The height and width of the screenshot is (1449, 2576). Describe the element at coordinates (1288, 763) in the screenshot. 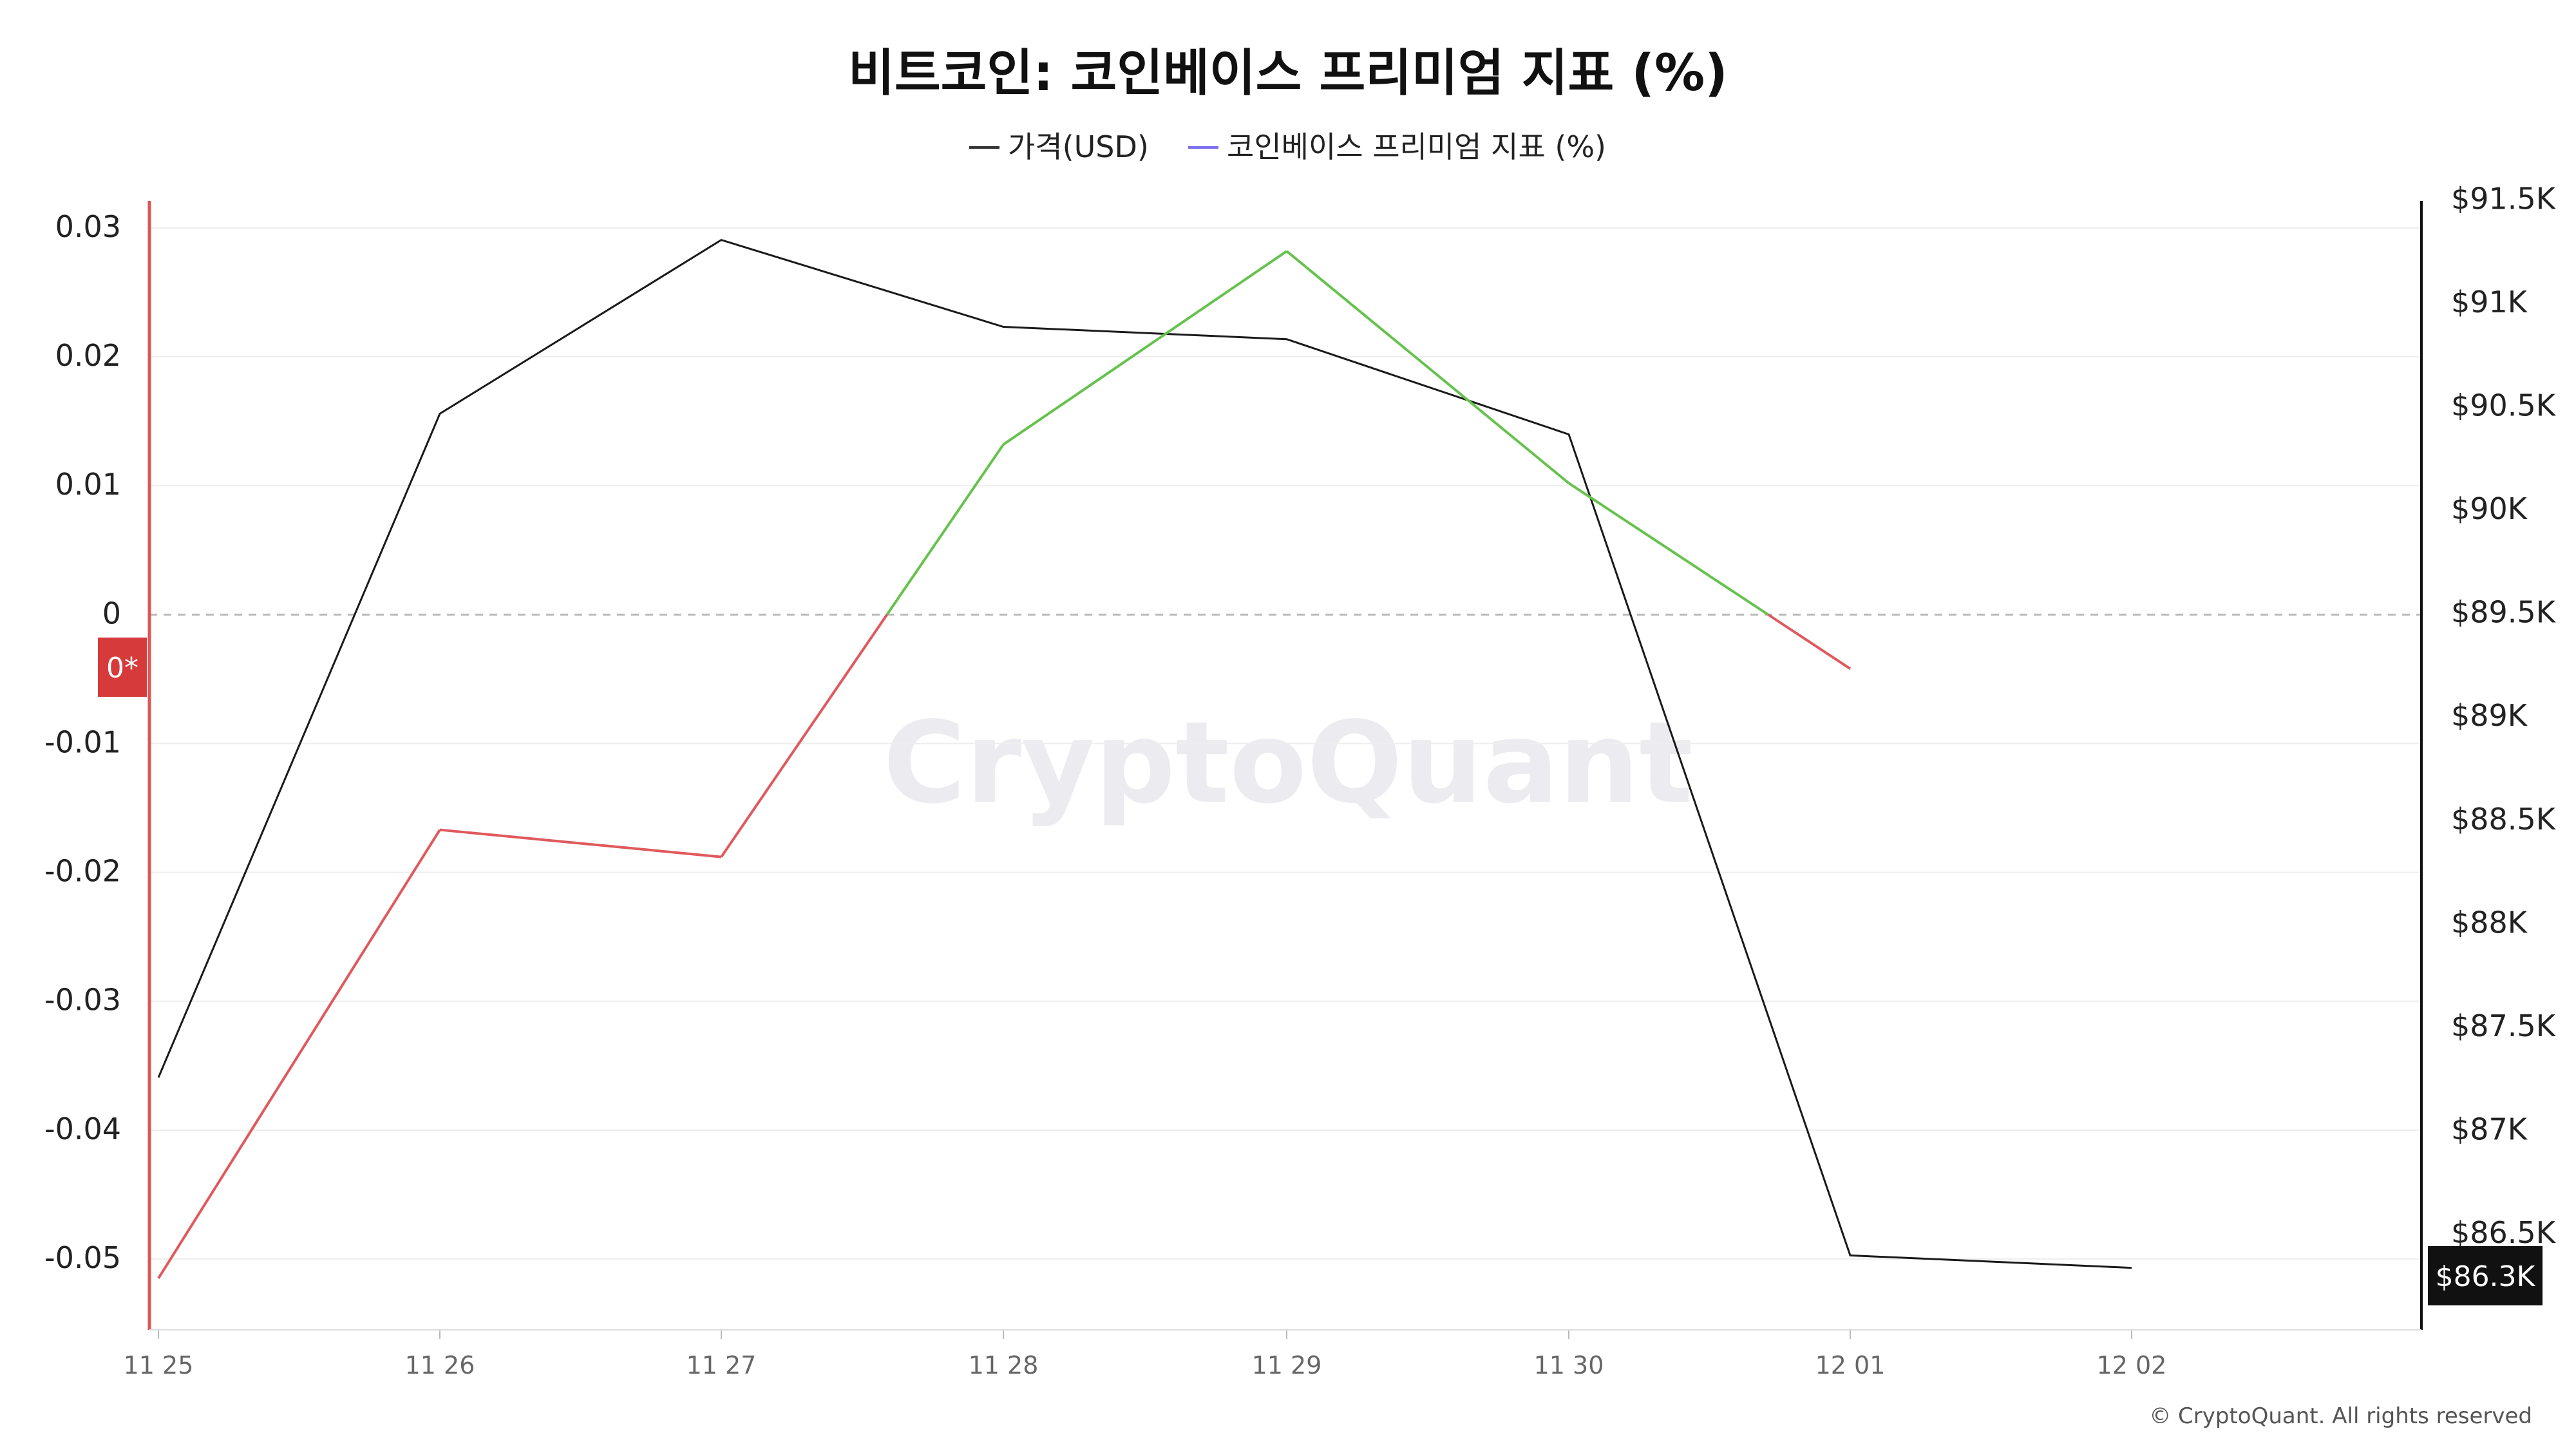

I see `watermark: CryptoQuant` at that location.